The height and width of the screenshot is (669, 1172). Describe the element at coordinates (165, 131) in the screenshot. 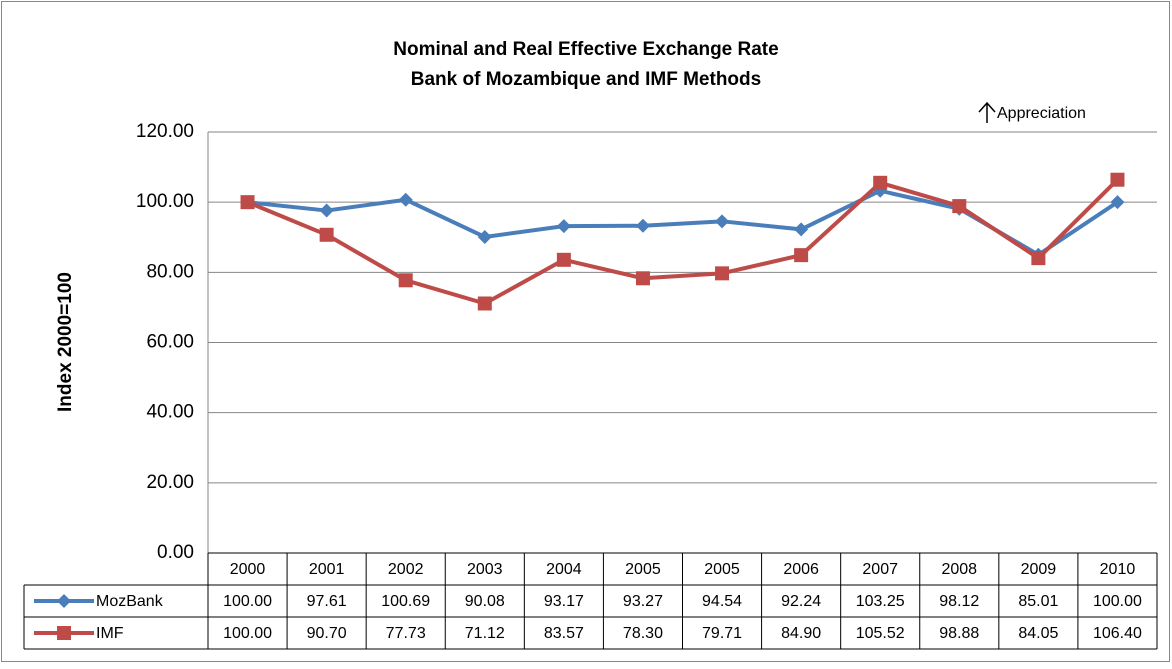

I see `y-tick-label: 120.00` at that location.